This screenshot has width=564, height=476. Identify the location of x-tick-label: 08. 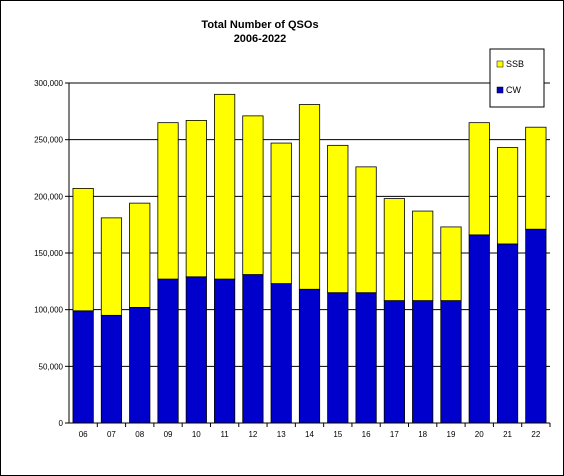
(139, 434).